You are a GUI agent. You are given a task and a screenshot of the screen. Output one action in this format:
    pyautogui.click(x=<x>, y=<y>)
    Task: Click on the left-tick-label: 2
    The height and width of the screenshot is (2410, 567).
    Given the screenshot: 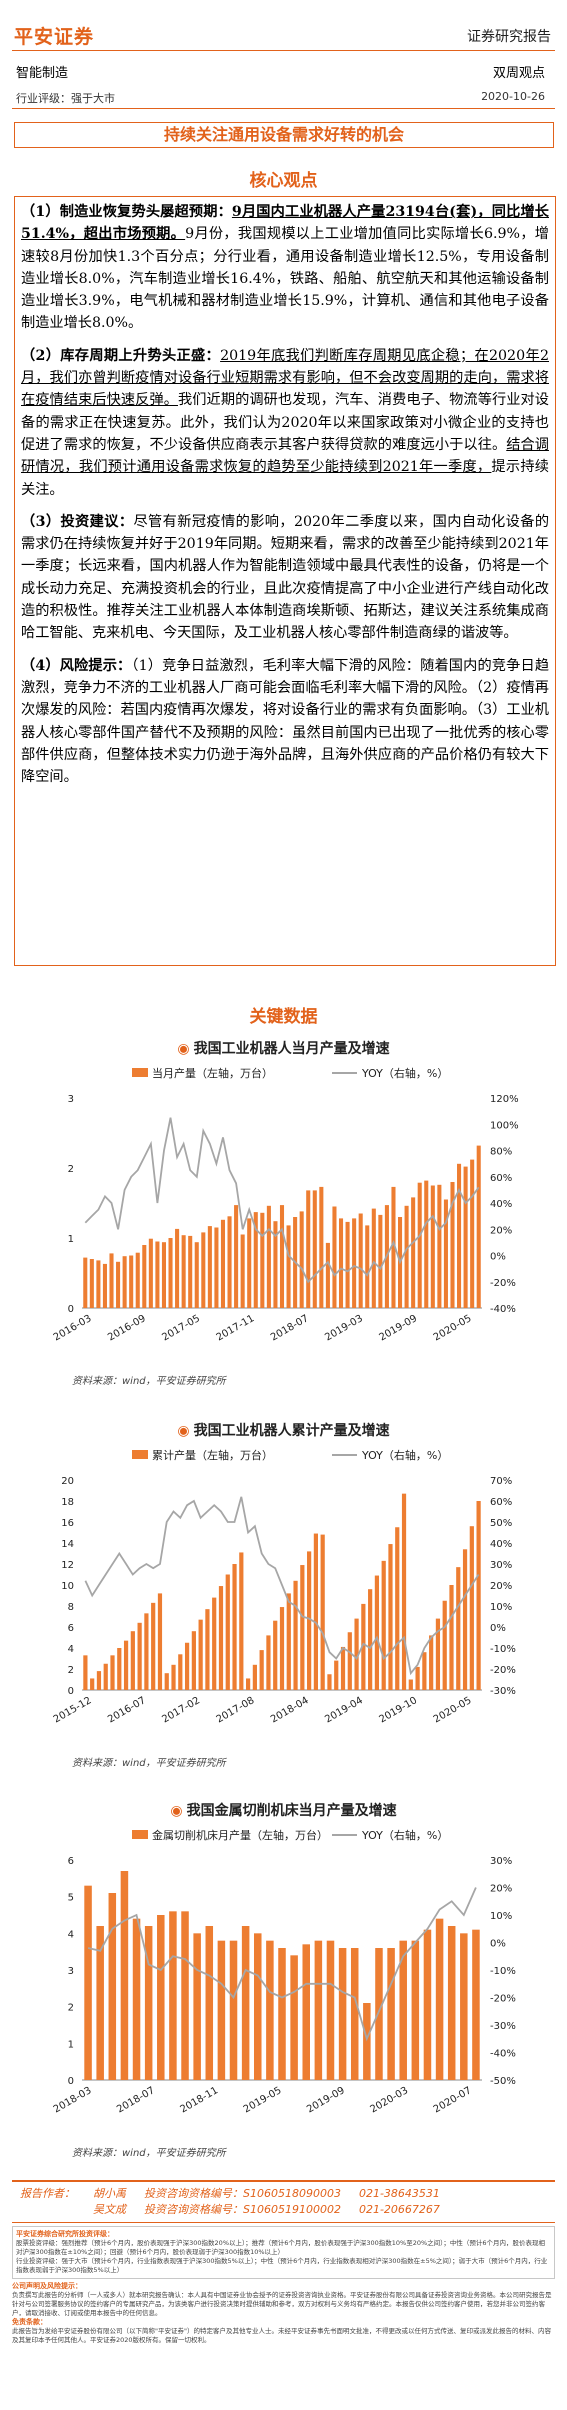 What is the action you would take?
    pyautogui.click(x=71, y=2008)
    